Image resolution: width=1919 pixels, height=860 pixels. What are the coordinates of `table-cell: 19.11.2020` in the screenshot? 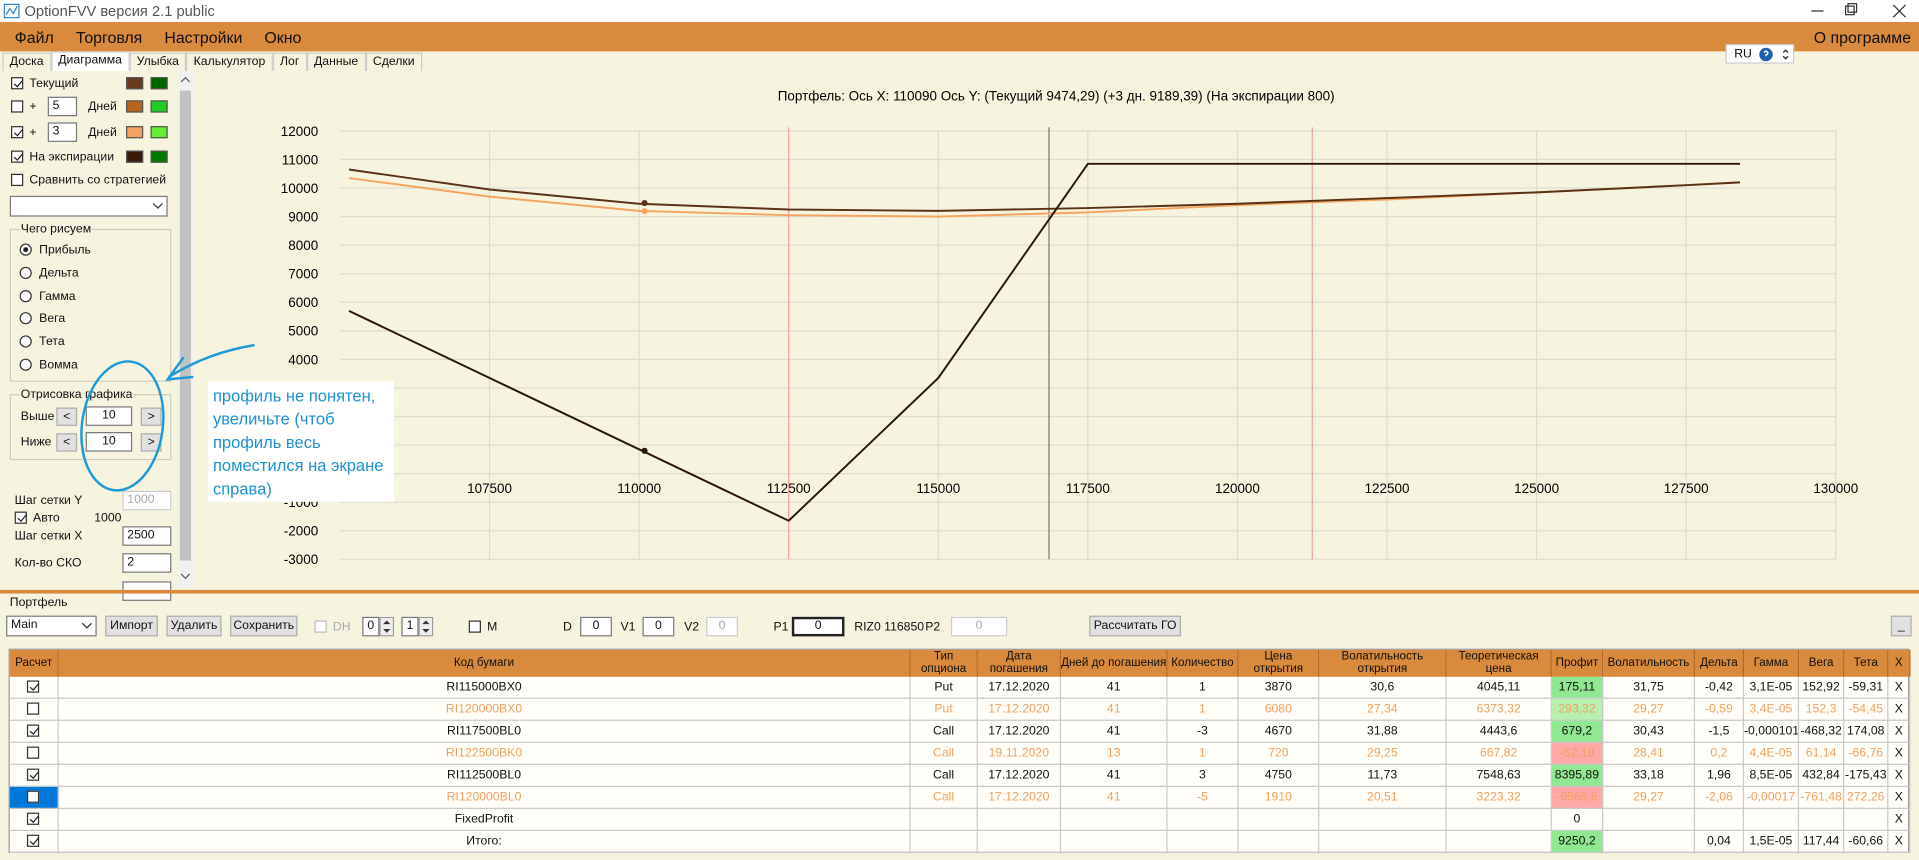 It's located at (1019, 753).